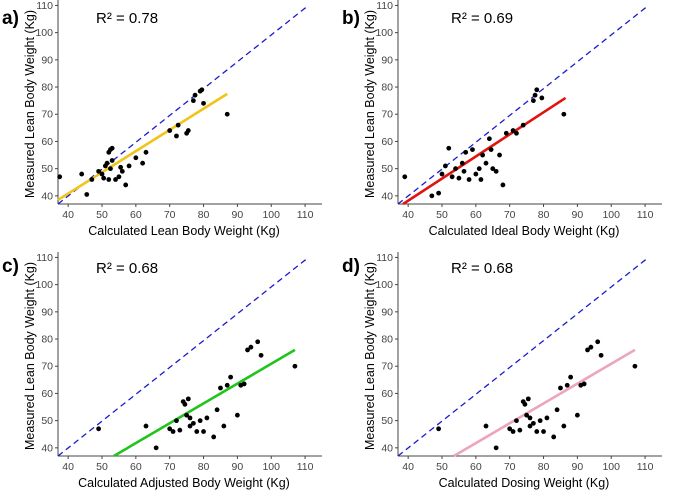 This screenshot has height=492, width=677. What do you see at coordinates (47, 448) in the screenshot?
I see `y-tick-label: 40` at bounding box center [47, 448].